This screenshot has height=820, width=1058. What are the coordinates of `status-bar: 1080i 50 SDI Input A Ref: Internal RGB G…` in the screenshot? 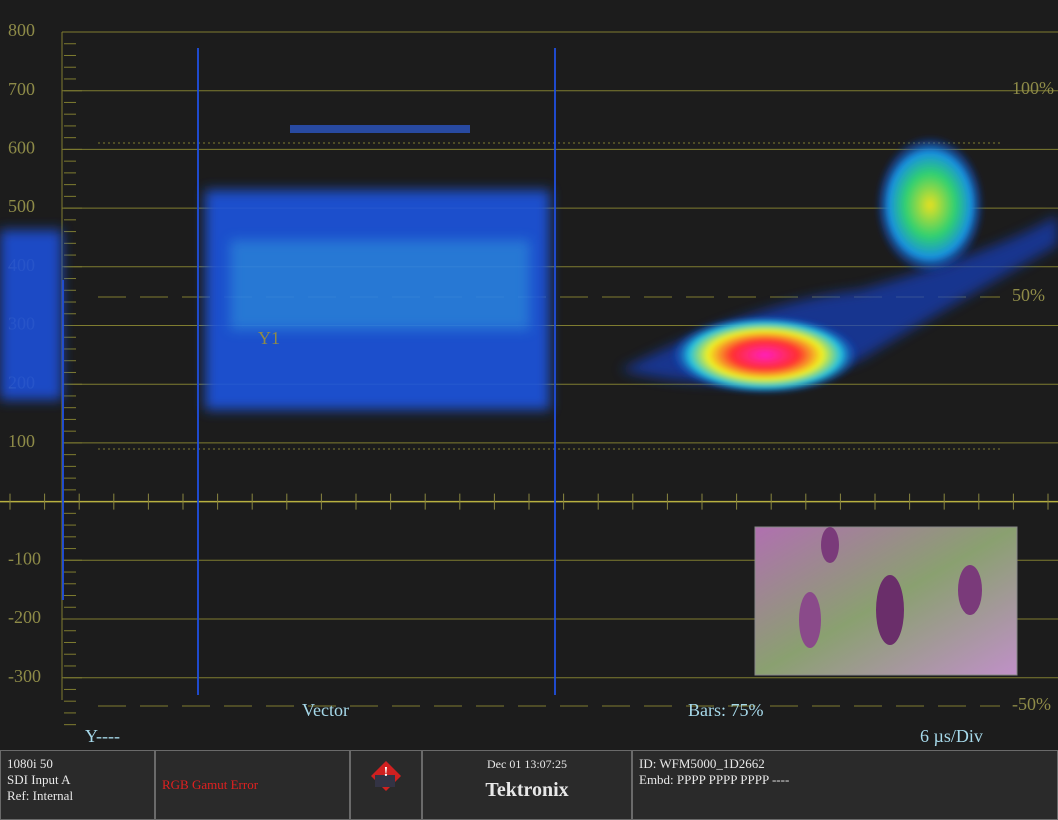 It's located at (529, 785).